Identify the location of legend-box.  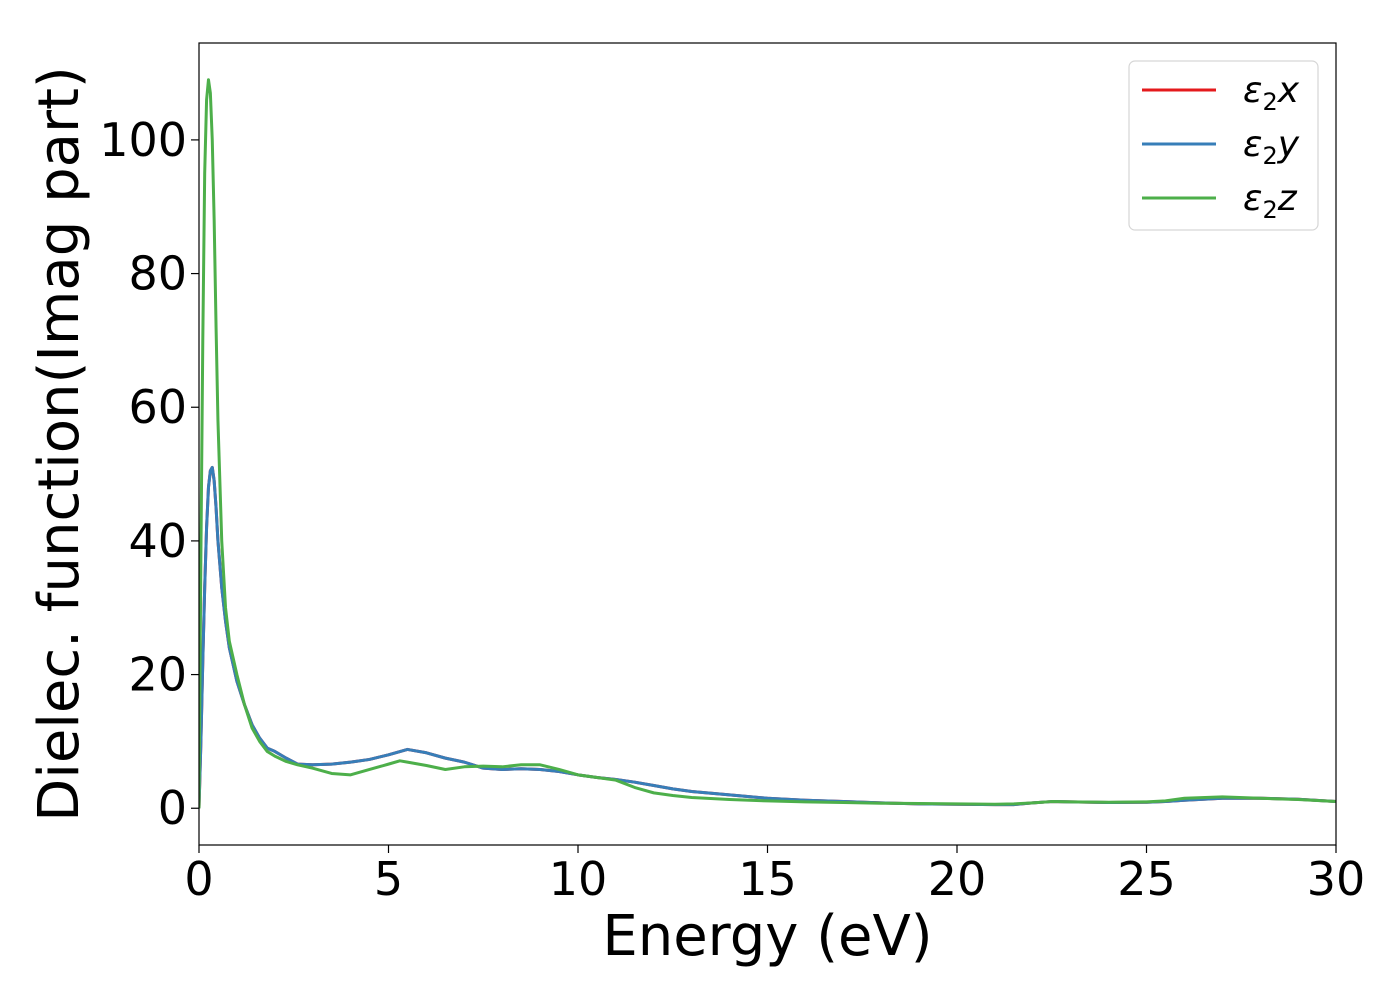
(1223, 145).